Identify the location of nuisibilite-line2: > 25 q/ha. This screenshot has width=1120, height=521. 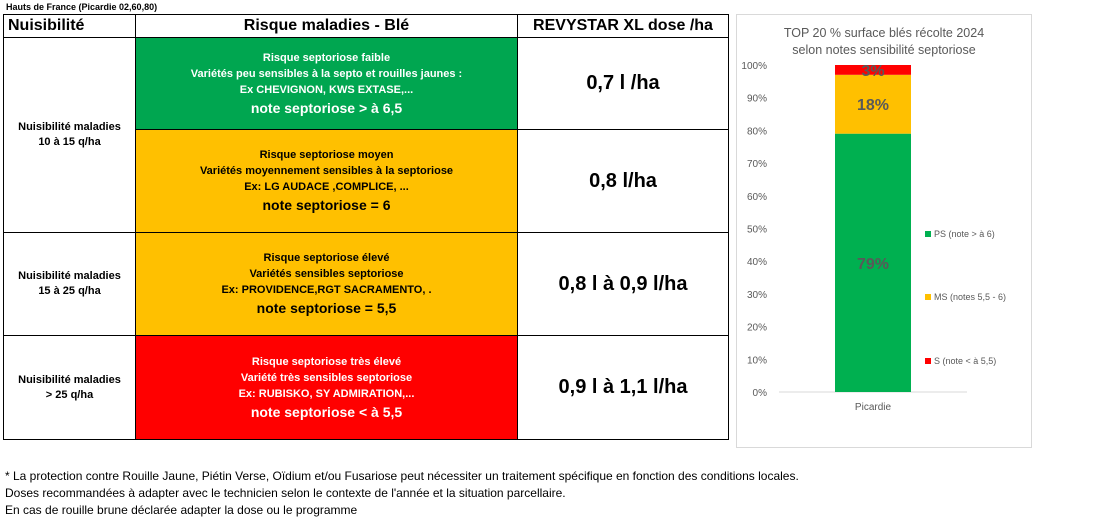
(69, 394).